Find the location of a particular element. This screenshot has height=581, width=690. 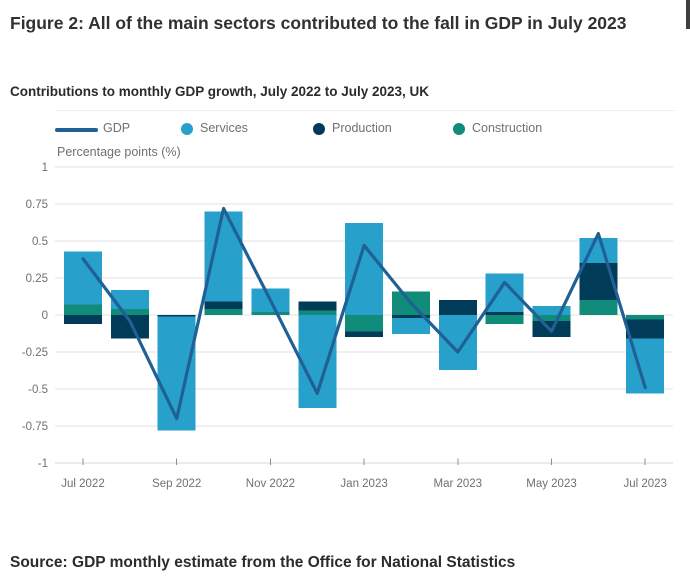

legend-label-production: Production is located at coordinates (362, 128).